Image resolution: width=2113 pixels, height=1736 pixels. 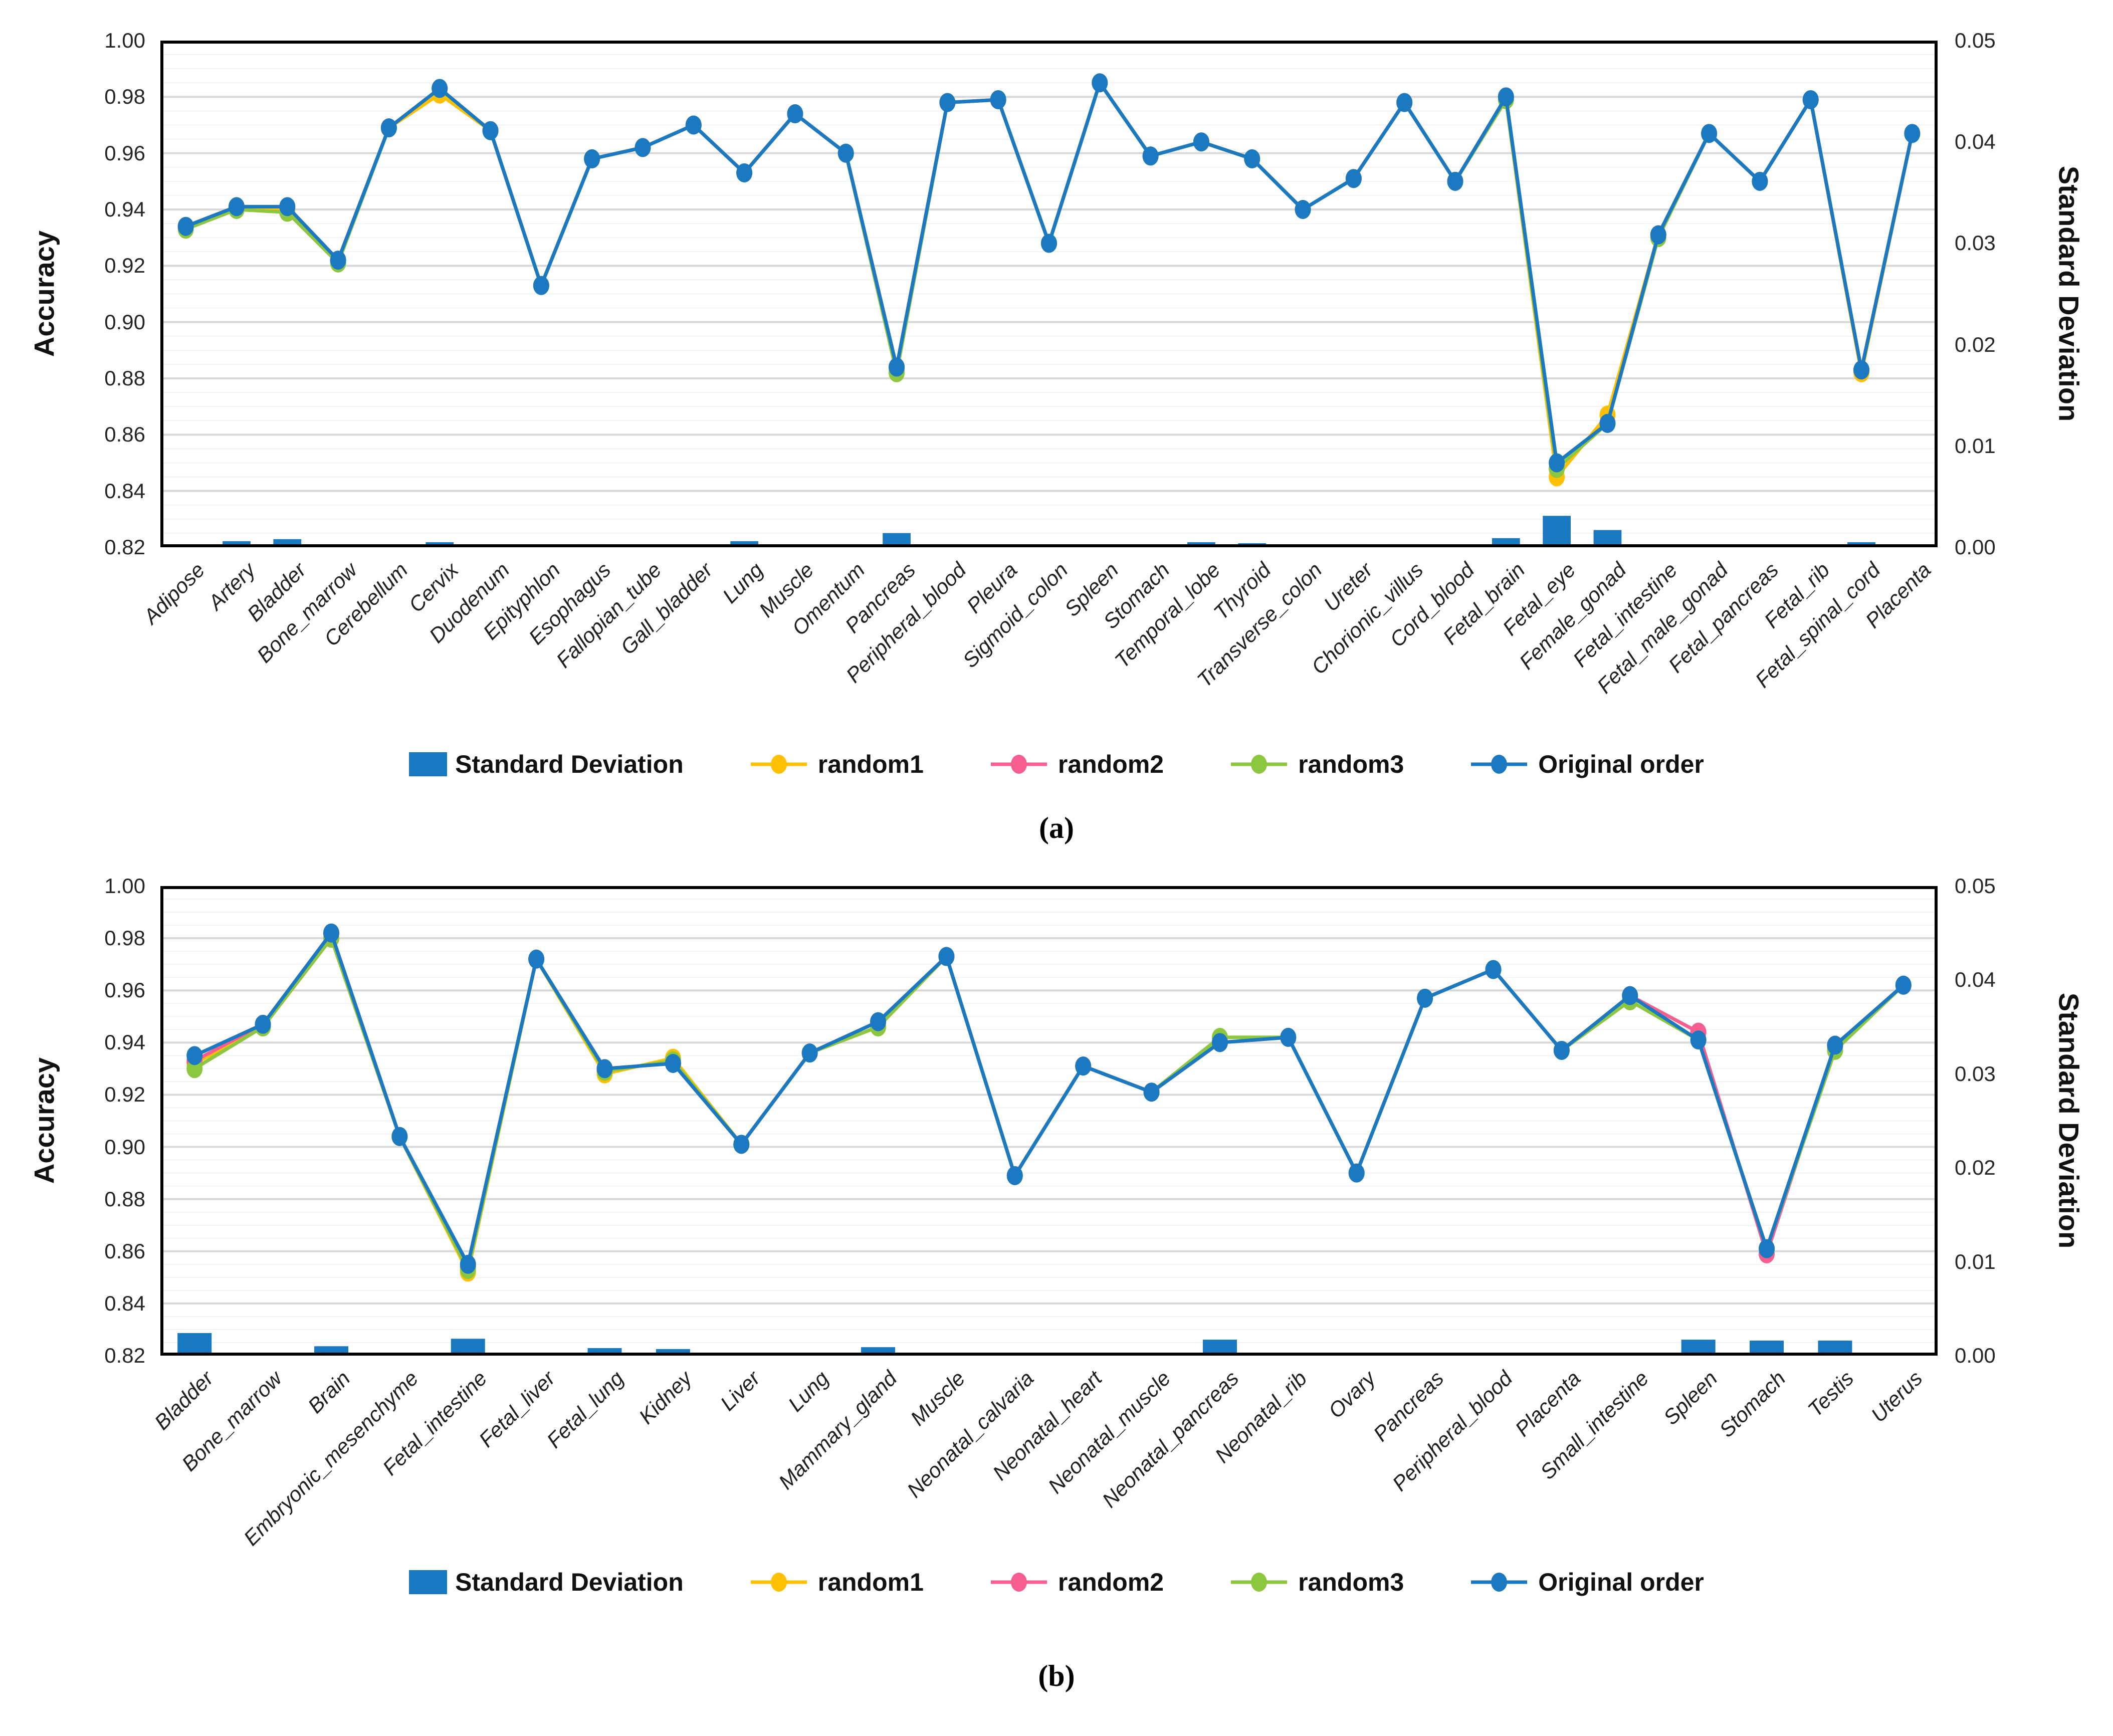 What do you see at coordinates (1830, 1394) in the screenshot?
I see `x-category-label: Testis` at bounding box center [1830, 1394].